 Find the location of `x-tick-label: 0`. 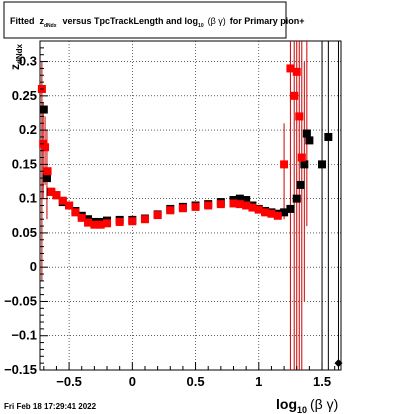

x-tick-label: 0 is located at coordinates (132, 381).